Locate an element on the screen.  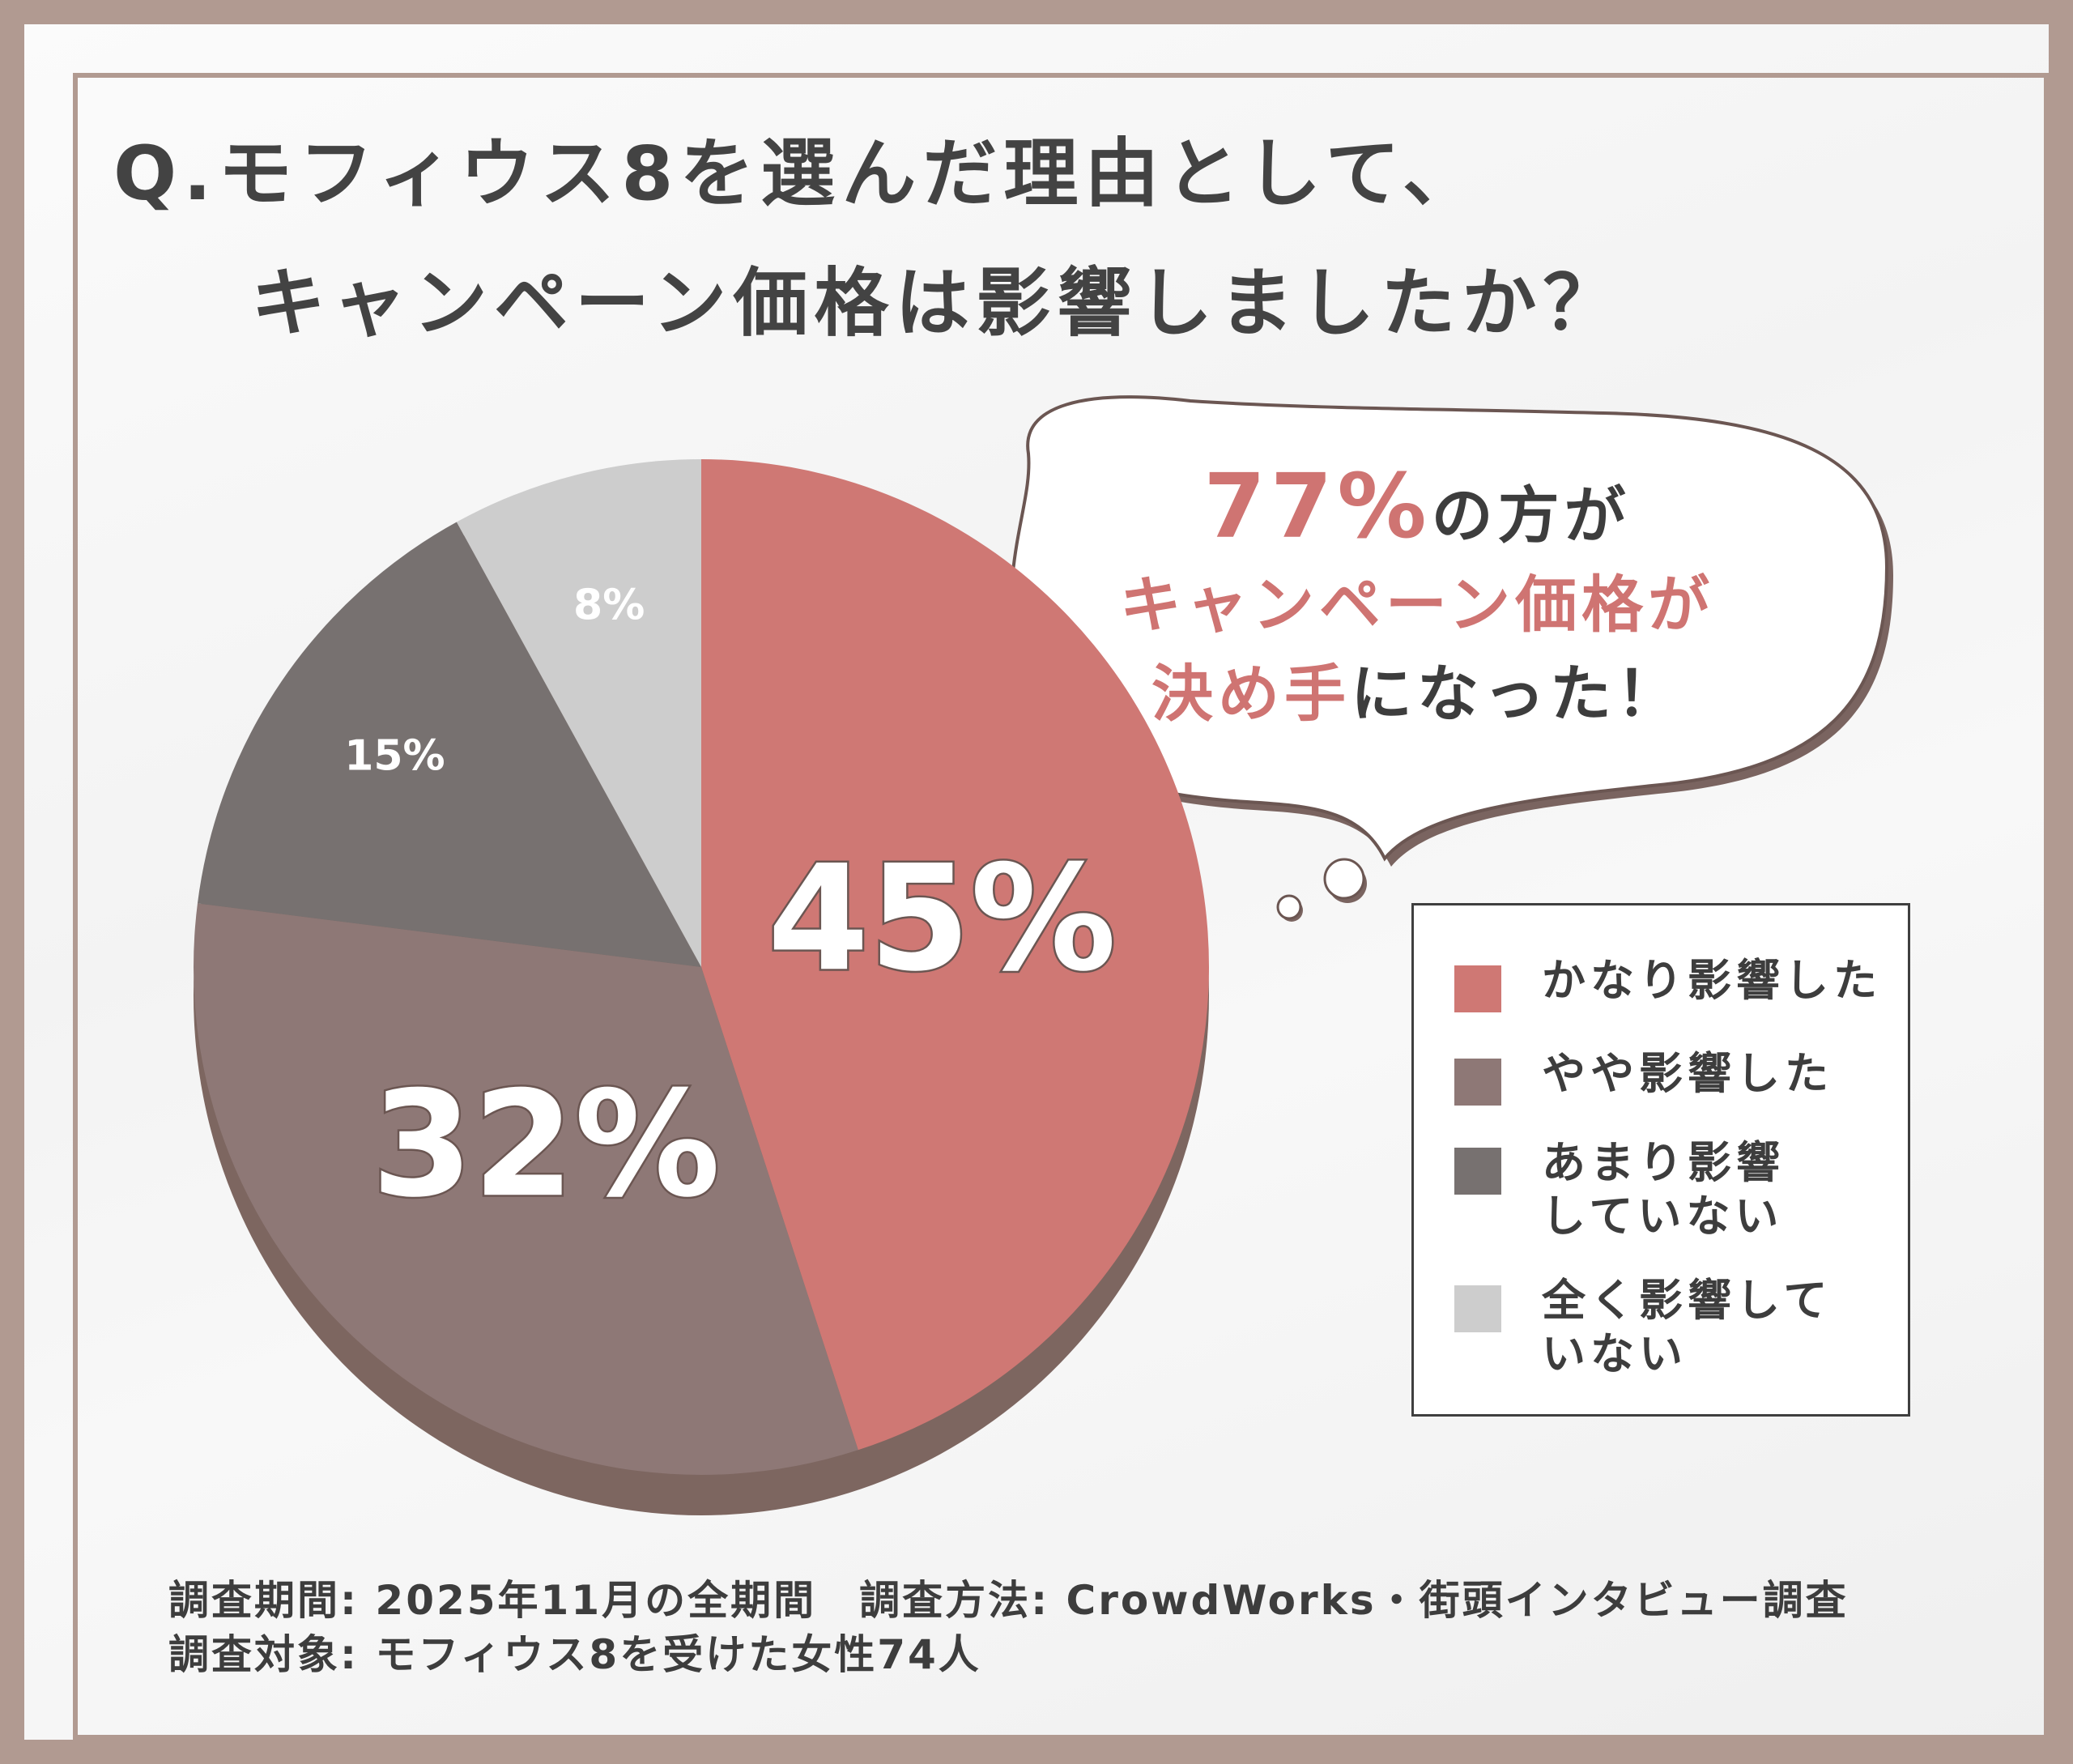
legend-label: かなり影響した is located at coordinates (1712, 980).